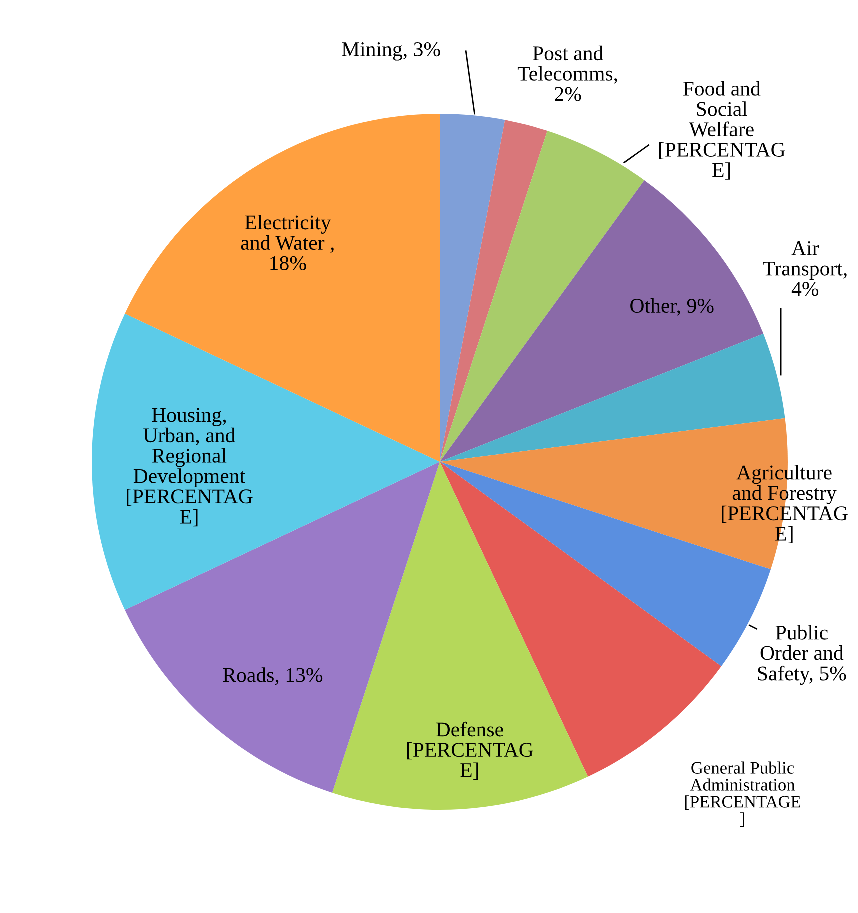 The image size is (858, 913). What do you see at coordinates (273, 677) in the screenshot?
I see `slice-label: Roads, 13%` at bounding box center [273, 677].